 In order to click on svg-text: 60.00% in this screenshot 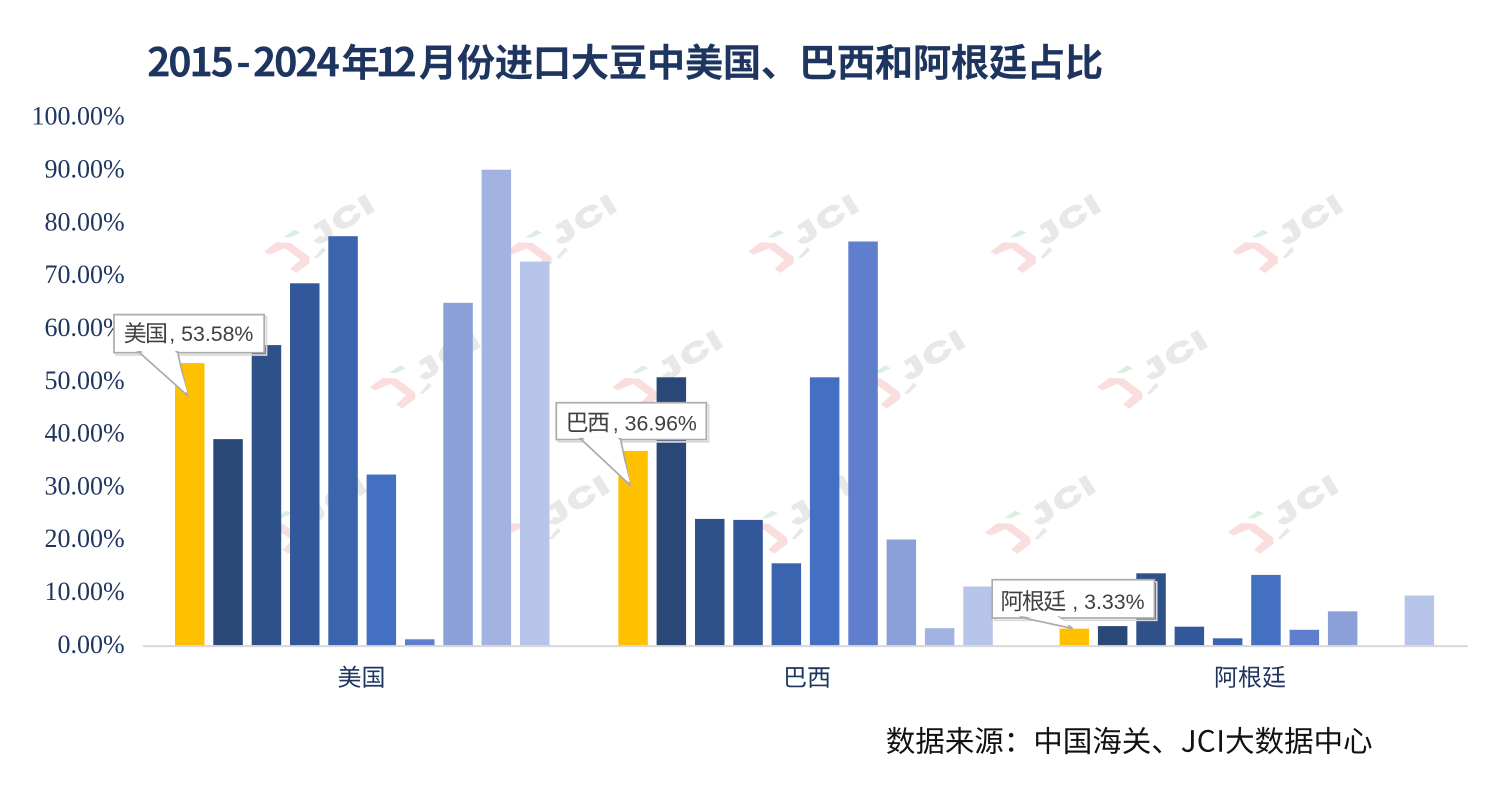, I will do `click(85, 327)`.